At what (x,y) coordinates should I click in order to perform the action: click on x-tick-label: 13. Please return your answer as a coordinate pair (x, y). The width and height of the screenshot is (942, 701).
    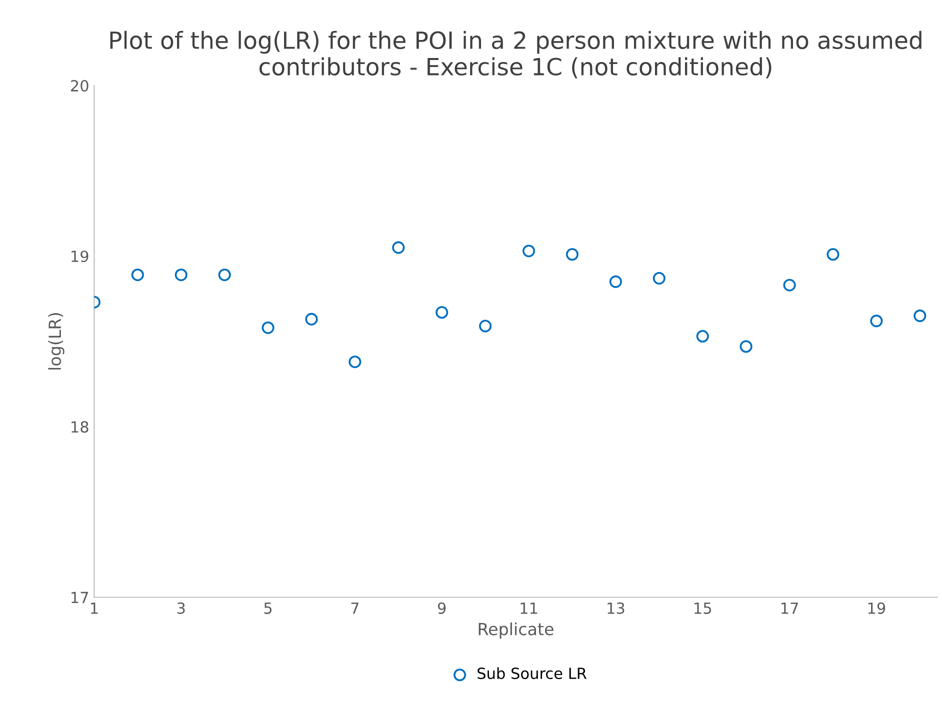
    Looking at the image, I should click on (616, 608).